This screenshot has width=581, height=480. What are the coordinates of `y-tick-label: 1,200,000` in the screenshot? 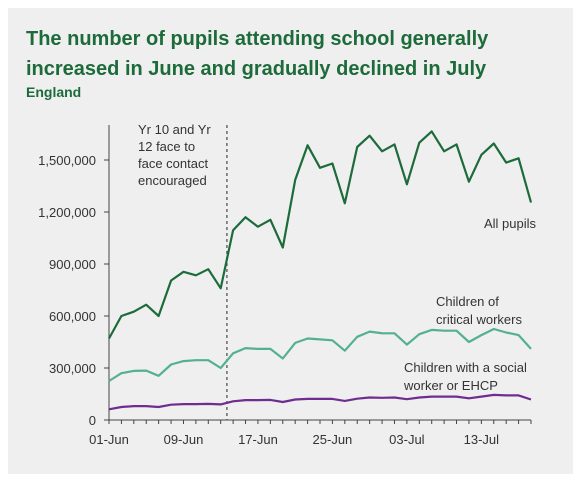 It's located at (67, 212).